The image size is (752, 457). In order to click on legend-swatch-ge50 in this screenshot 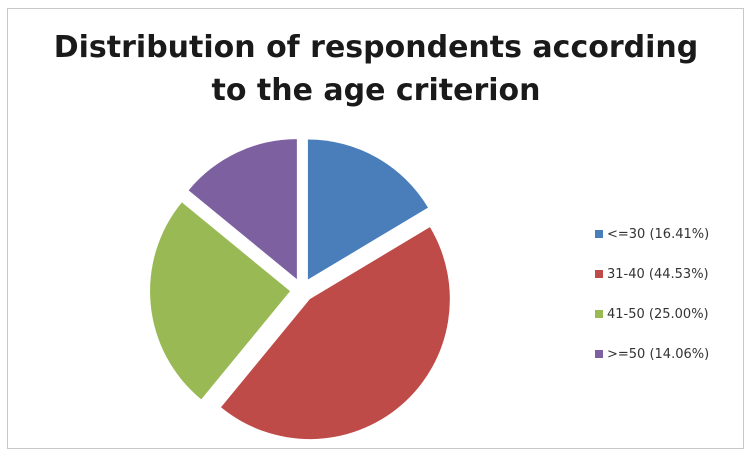, I will do `click(599, 354)`.